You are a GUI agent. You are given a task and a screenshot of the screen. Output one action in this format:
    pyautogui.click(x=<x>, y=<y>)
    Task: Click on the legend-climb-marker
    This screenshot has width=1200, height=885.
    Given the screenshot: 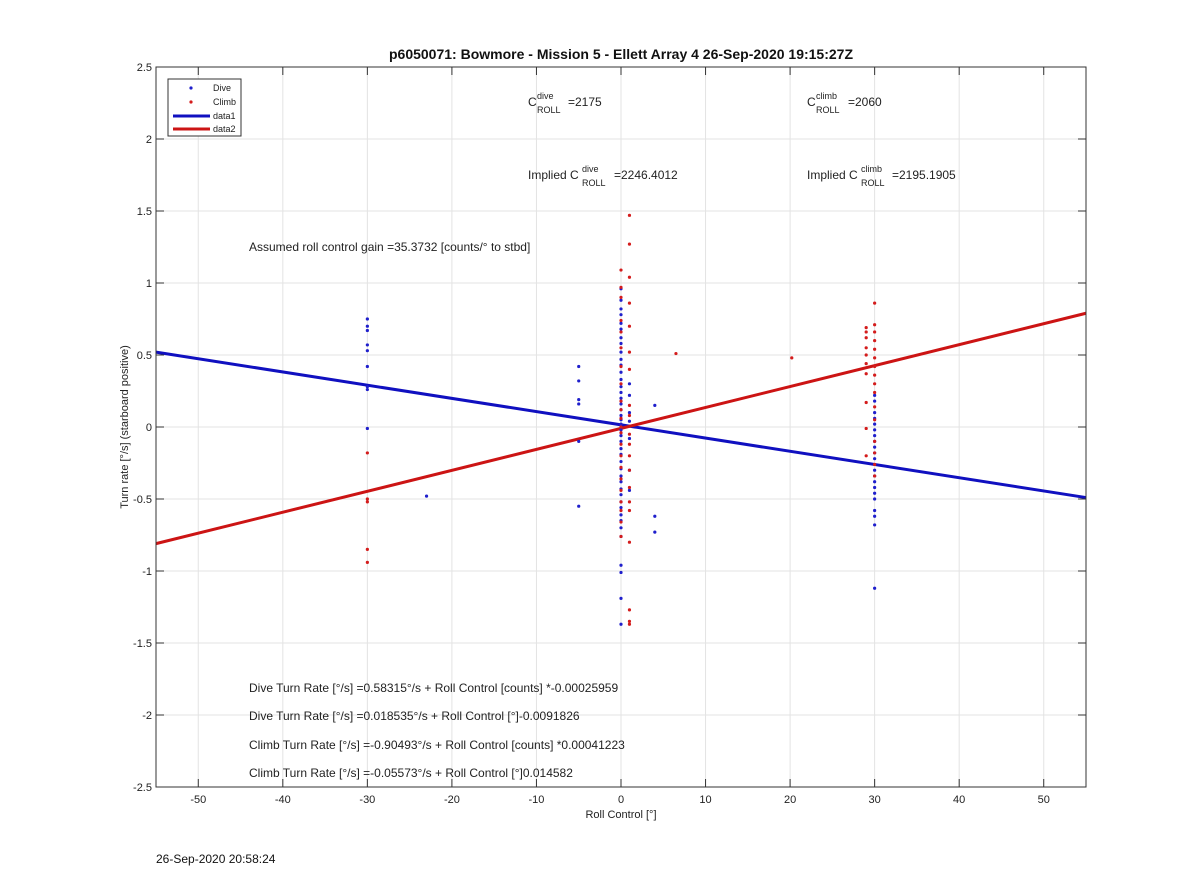 What is the action you would take?
    pyautogui.click(x=191, y=102)
    